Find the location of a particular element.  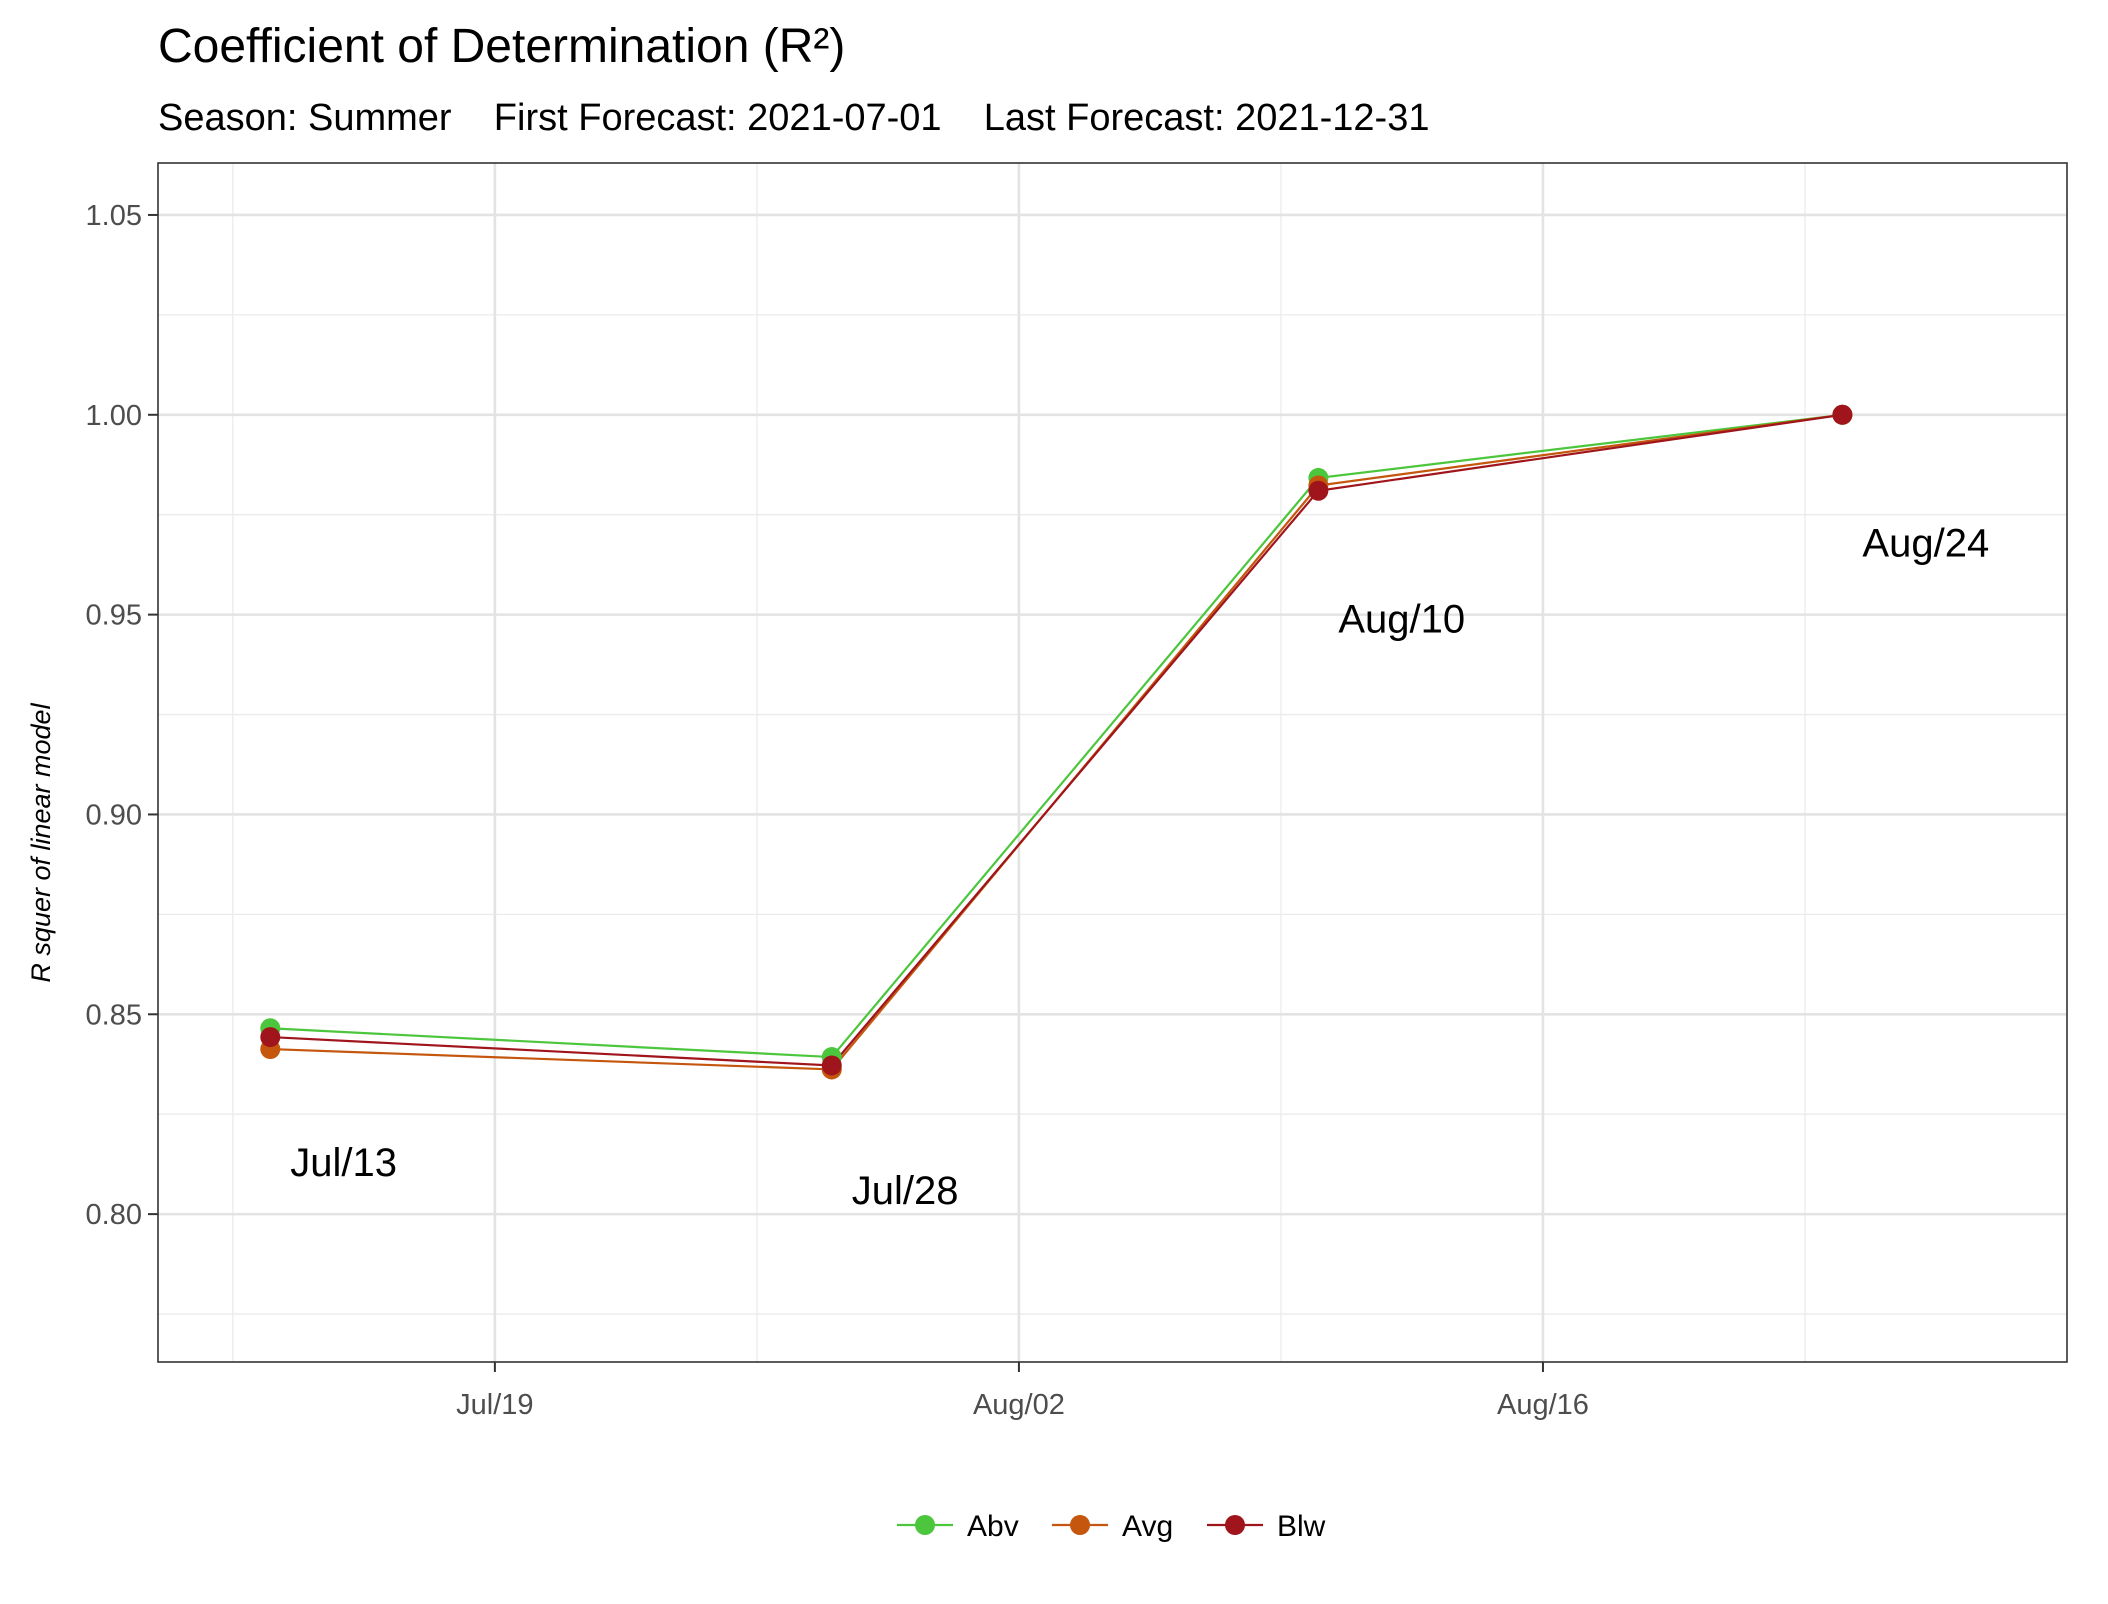

legend-label-blw: Blw is located at coordinates (1301, 1526).